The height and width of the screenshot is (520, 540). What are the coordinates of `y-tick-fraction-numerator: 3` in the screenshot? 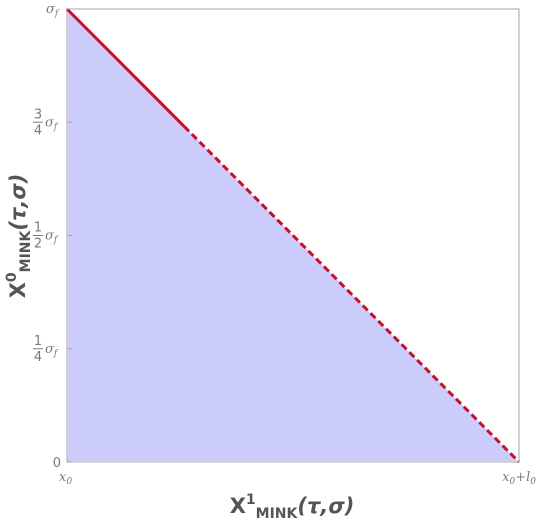 It's located at (38, 114).